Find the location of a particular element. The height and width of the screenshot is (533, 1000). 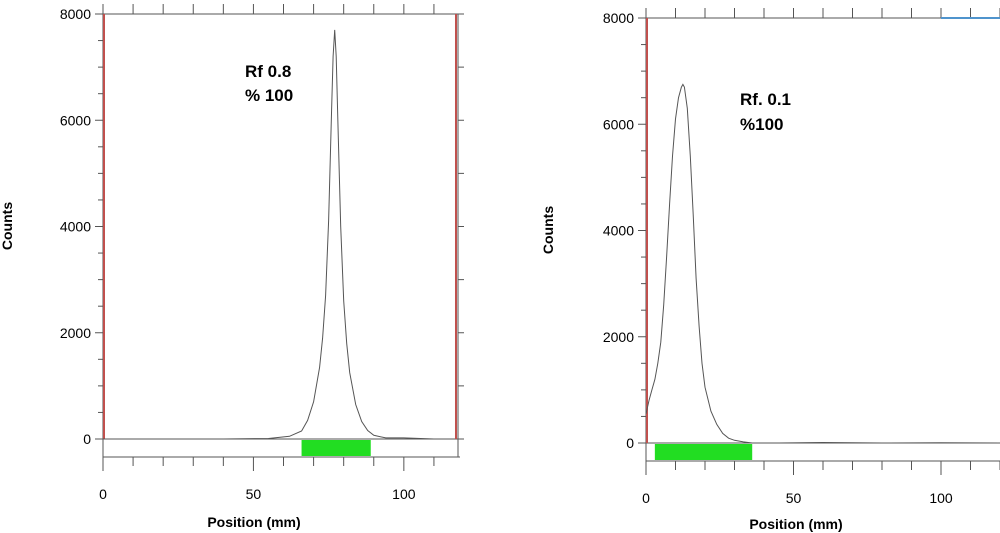

annotation-line-1: Rf 0.8 is located at coordinates (268, 71).